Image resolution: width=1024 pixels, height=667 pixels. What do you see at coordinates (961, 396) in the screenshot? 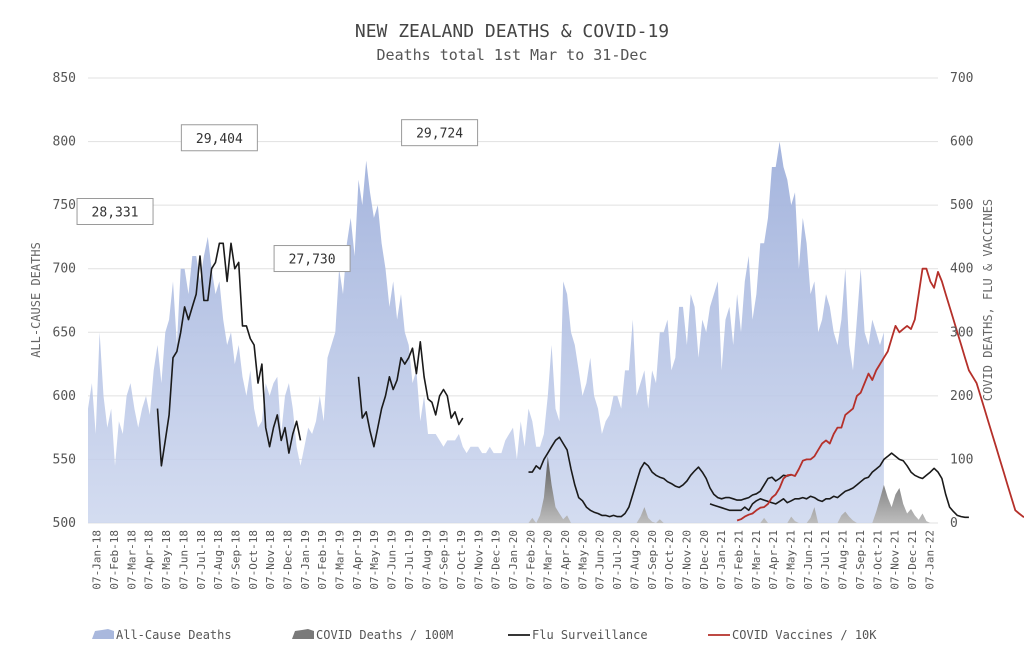
I see `y2-tick-label: 200` at bounding box center [961, 396].